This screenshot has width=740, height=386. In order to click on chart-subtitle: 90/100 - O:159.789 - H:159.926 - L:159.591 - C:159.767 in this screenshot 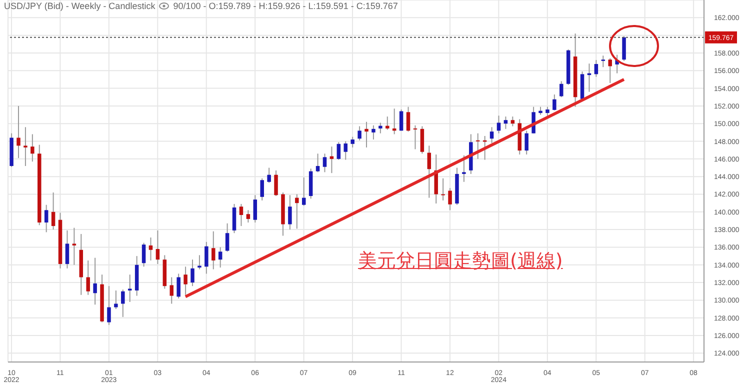, I will do `click(285, 6)`.